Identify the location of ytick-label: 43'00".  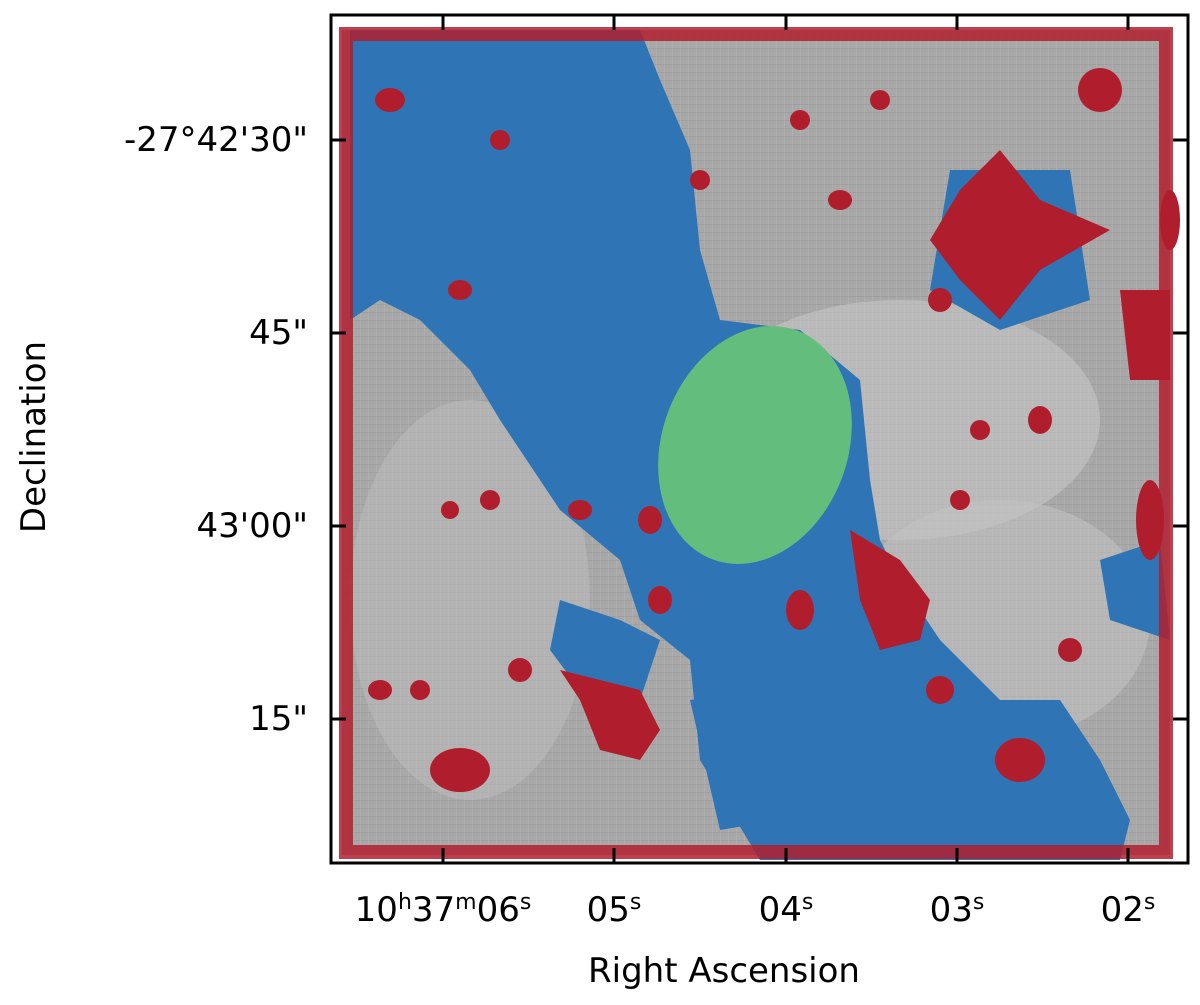
(252, 526).